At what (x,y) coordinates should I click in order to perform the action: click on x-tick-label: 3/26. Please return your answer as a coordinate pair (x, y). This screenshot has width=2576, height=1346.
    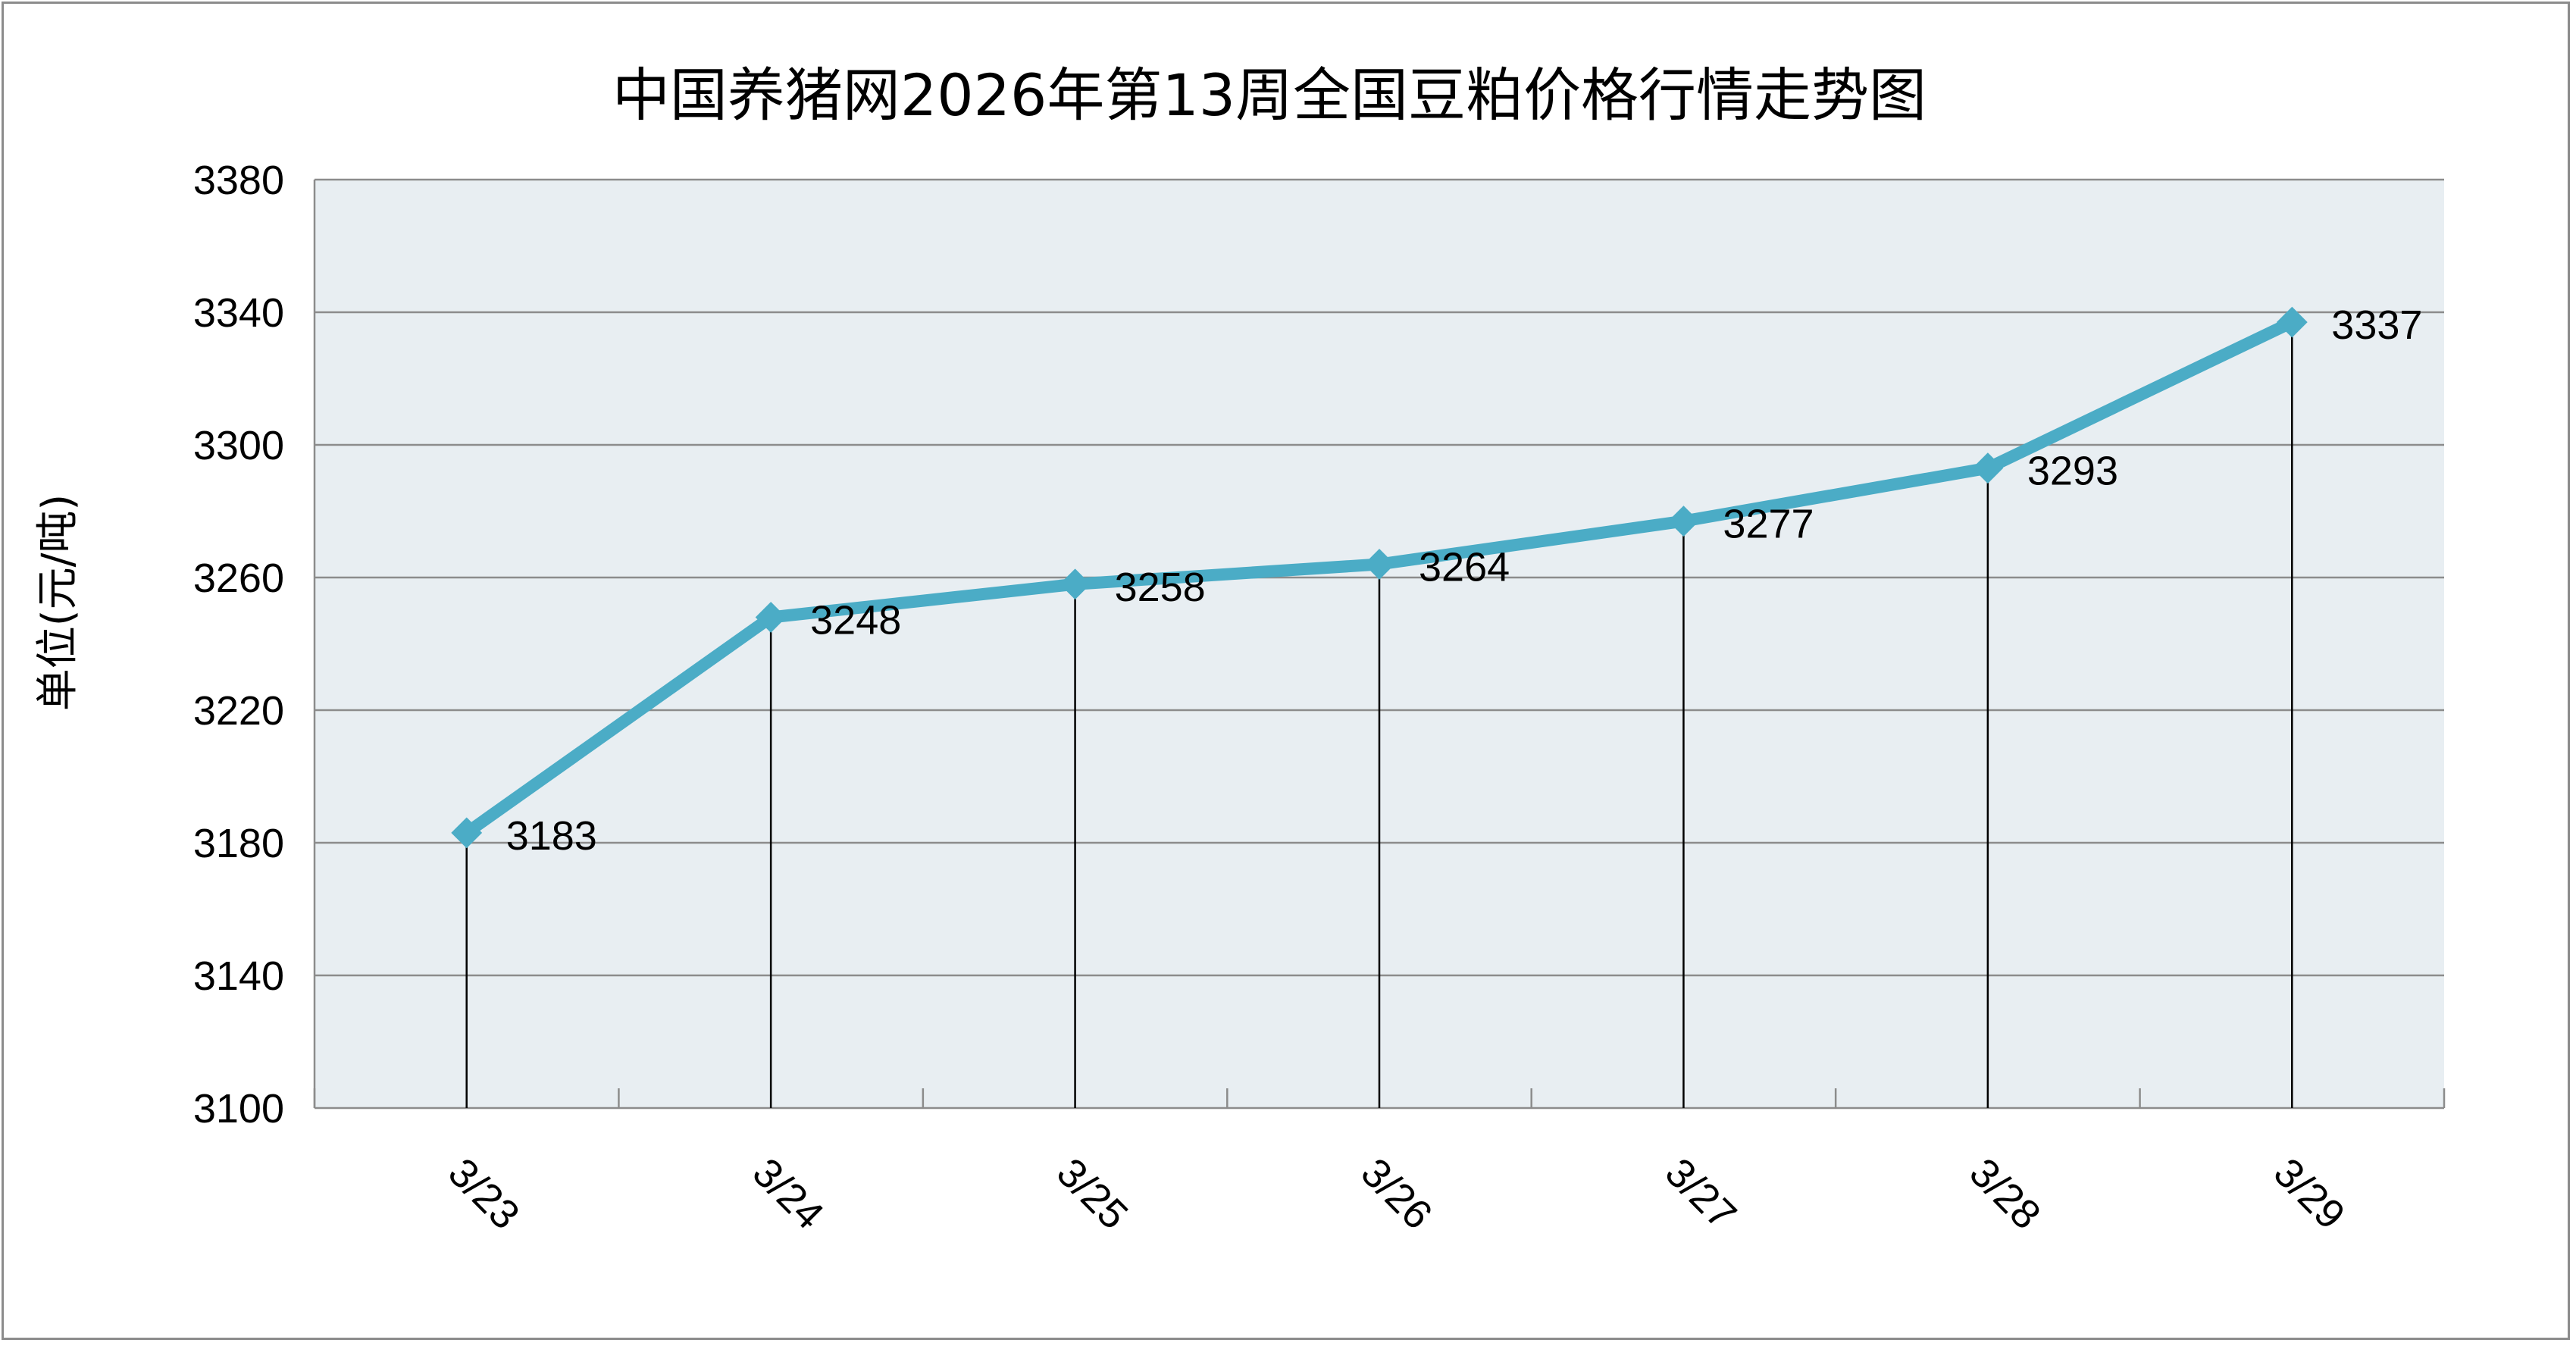
    Looking at the image, I should click on (1397, 1194).